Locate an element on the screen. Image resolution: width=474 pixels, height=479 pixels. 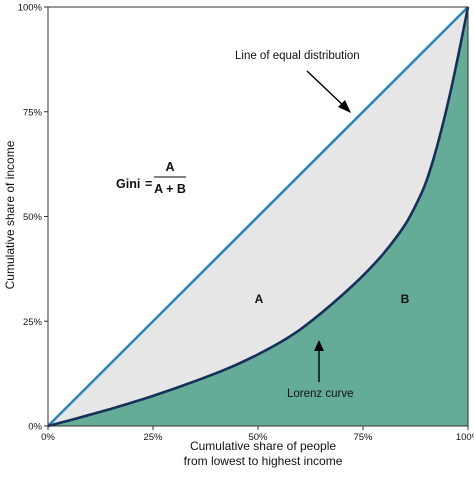
region-a-label: A is located at coordinates (259, 299).